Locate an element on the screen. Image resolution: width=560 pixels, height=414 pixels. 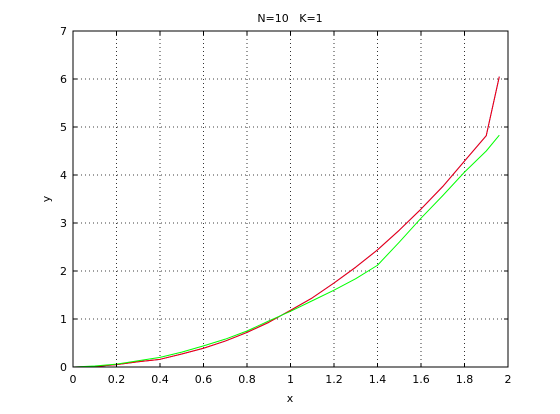
x-tick-label: 1 is located at coordinates (290, 379).